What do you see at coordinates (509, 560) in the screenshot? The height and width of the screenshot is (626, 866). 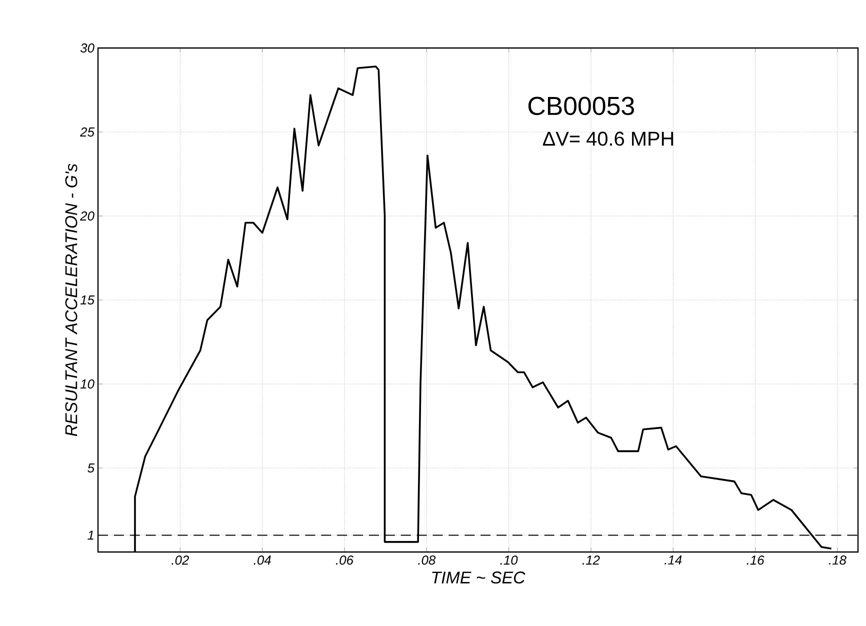 I see `x-tick-label: .10` at bounding box center [509, 560].